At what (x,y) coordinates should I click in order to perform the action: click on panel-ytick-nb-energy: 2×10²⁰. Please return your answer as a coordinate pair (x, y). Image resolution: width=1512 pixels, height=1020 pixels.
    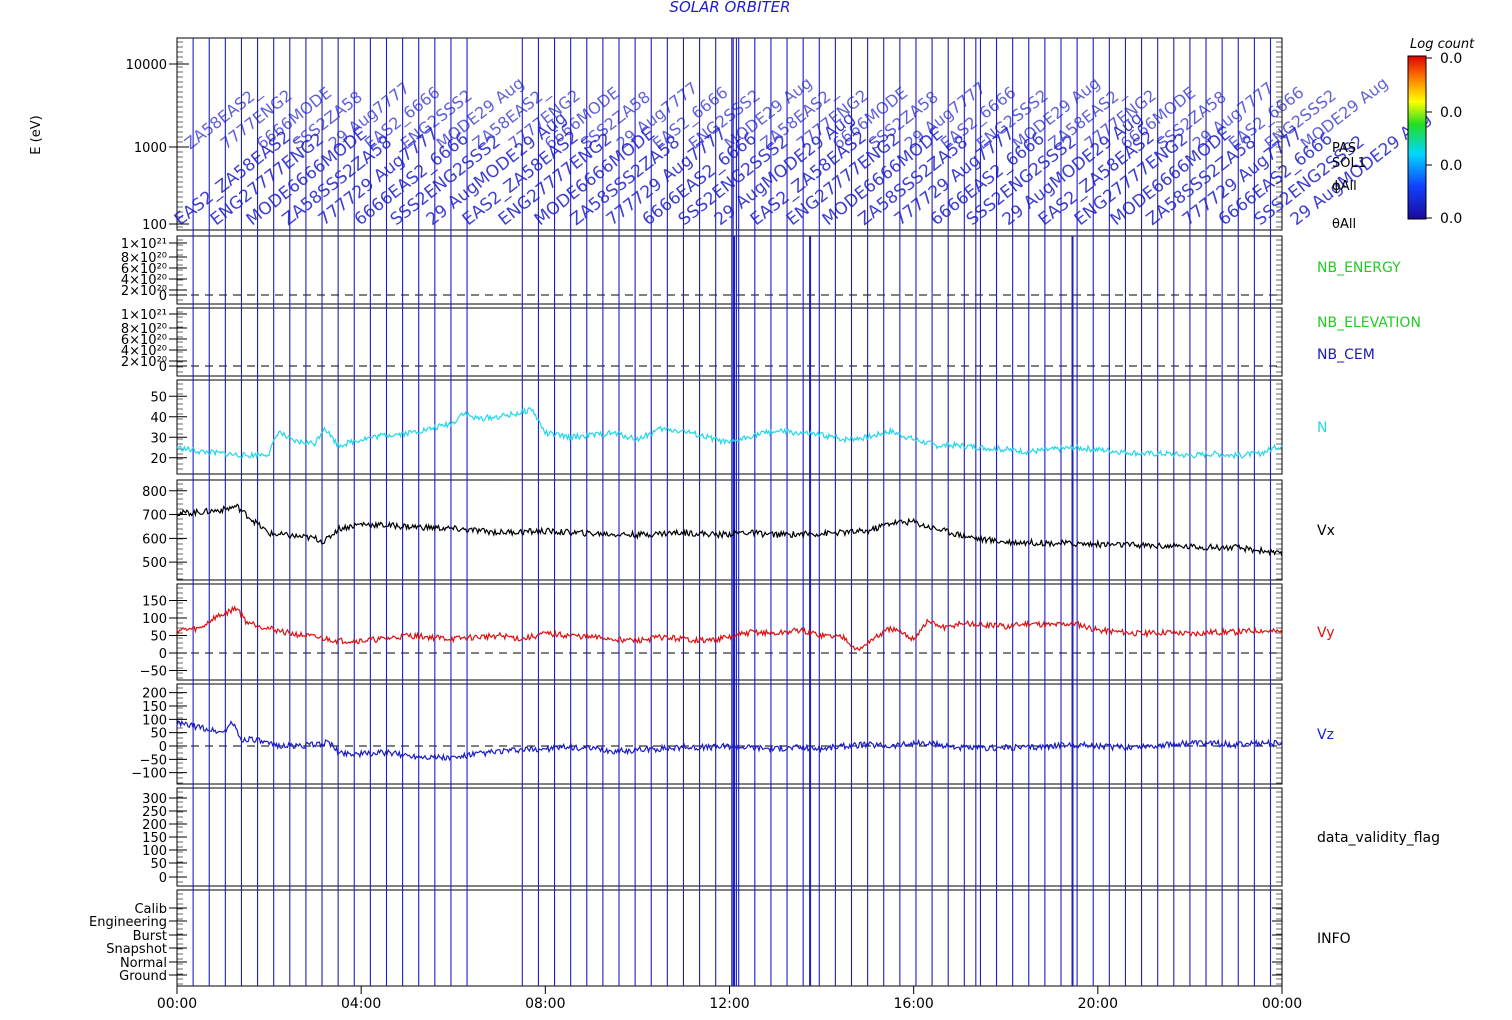
    Looking at the image, I should click on (144, 291).